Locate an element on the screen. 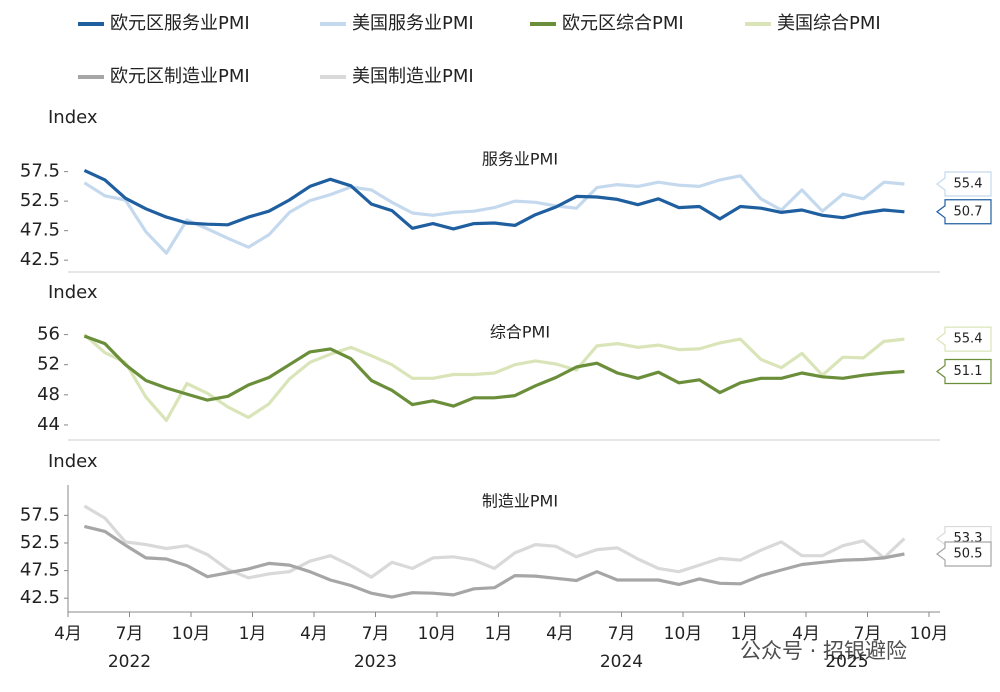 The width and height of the screenshot is (1000, 692). year-label: 2025 is located at coordinates (846, 662).